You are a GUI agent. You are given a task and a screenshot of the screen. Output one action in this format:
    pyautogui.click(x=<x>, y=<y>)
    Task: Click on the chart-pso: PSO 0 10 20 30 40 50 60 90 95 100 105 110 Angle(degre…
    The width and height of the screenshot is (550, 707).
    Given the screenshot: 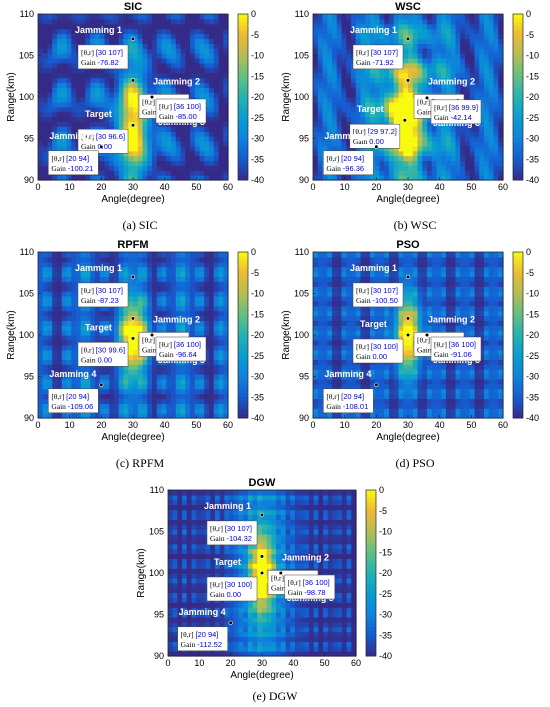 What is the action you would take?
    pyautogui.click(x=412, y=343)
    